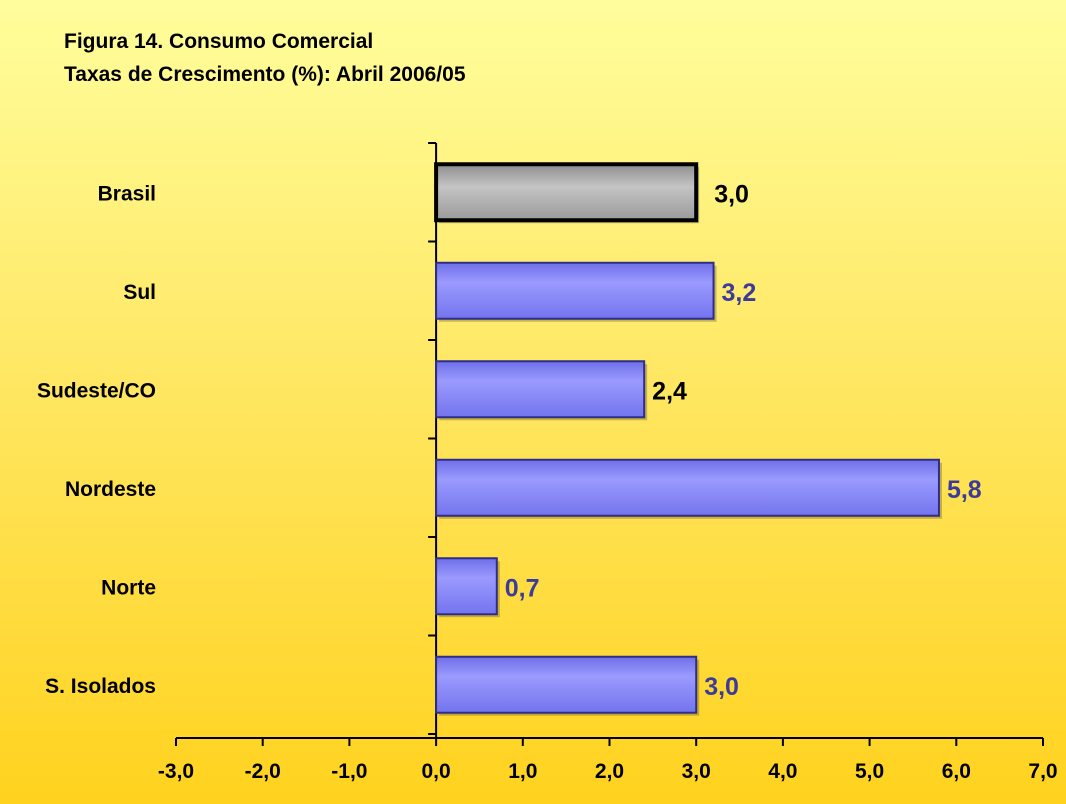  Describe the element at coordinates (696, 771) in the screenshot. I see `x-tick-label: 3,0` at that location.